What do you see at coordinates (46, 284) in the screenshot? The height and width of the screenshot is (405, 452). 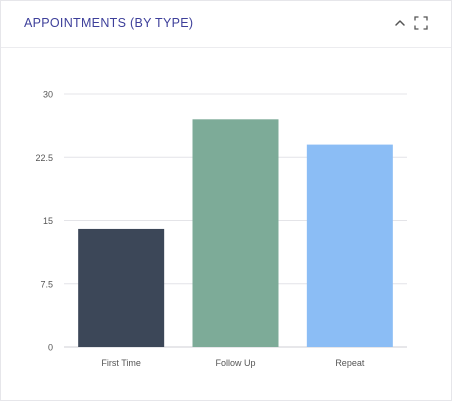 I see `y-tick-label: 7.5` at bounding box center [46, 284].